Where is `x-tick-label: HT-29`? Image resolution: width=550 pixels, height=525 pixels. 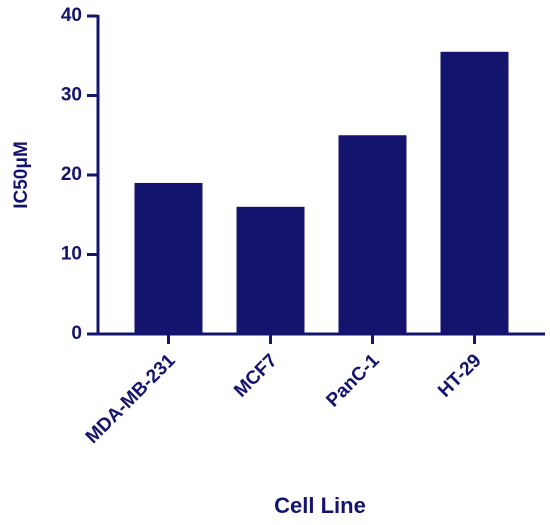
x-tick-label: HT-29 is located at coordinates (459, 375).